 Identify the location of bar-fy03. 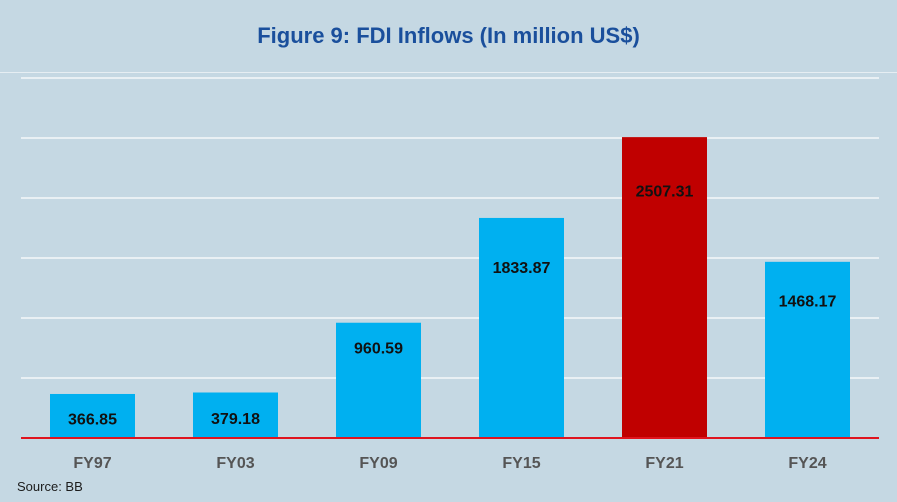
(235, 415).